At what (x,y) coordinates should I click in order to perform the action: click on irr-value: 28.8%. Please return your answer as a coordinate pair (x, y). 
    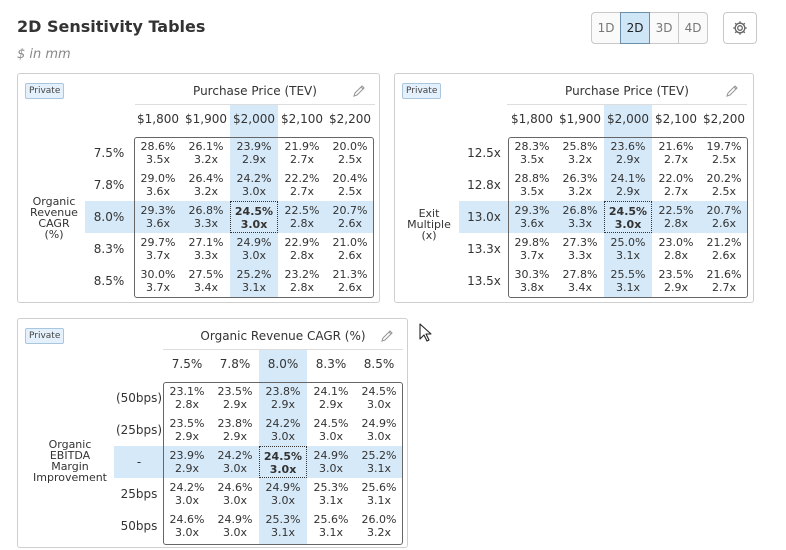
    Looking at the image, I should click on (532, 178).